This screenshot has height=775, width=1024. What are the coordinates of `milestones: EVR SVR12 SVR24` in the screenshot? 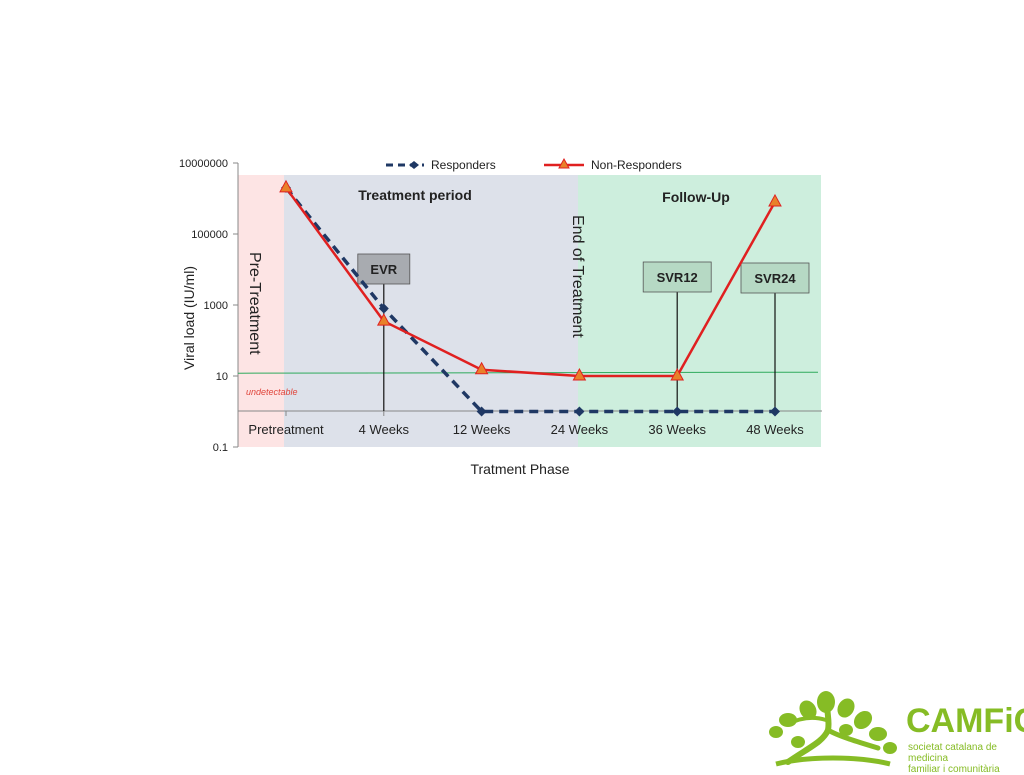 It's located at (583, 332).